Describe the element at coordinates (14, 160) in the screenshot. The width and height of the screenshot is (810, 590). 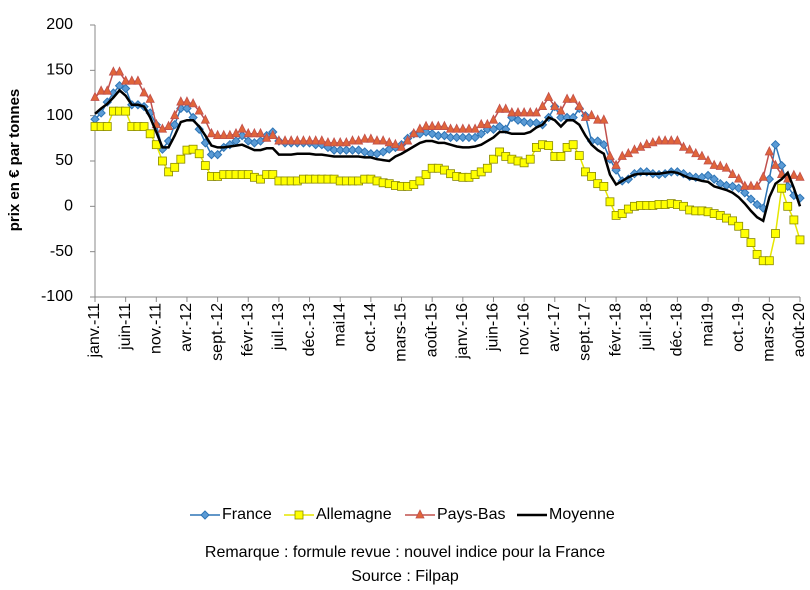
I see `y-axis-title: prix en € par tonnes` at that location.